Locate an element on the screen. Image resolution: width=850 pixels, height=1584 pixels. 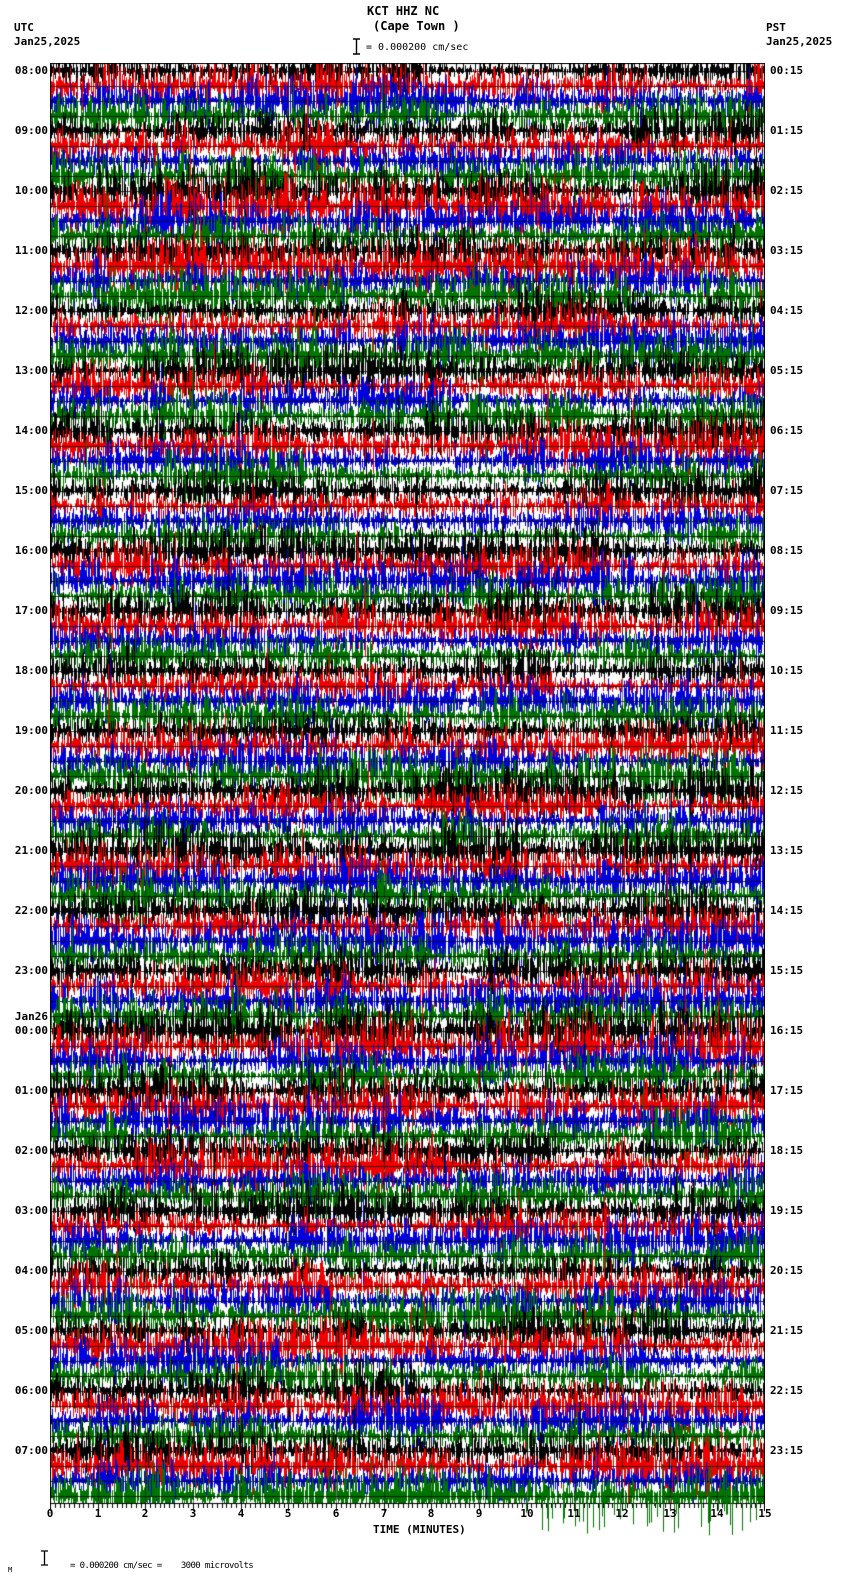
pst-hour-label: 00:15 is located at coordinates (787, 70).